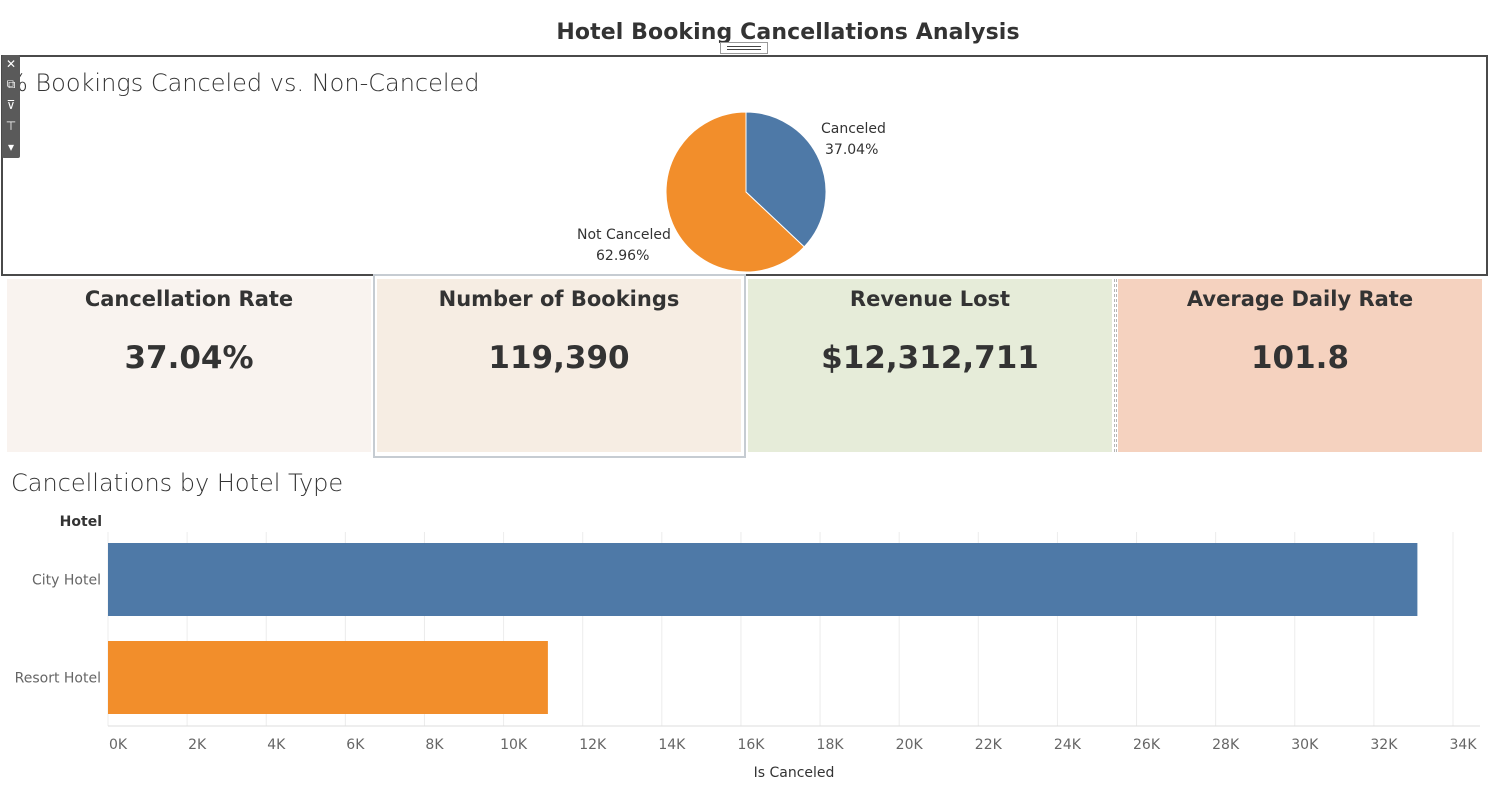  What do you see at coordinates (1464, 745) in the screenshot?
I see `x-tick-label: 34K` at bounding box center [1464, 745].